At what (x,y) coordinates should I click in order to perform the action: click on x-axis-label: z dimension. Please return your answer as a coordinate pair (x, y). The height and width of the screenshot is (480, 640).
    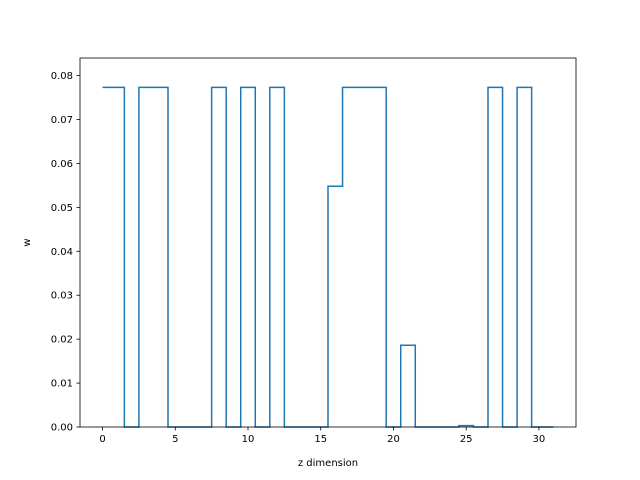
    Looking at the image, I should click on (328, 463).